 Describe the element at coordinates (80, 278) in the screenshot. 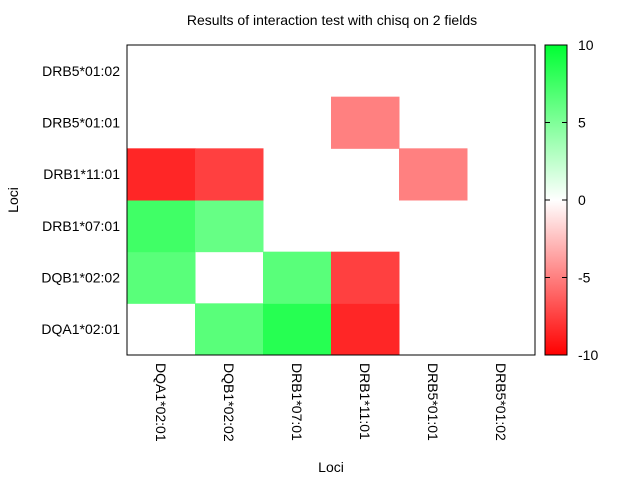

I see `y-tick-label: DQB1*02:02` at that location.